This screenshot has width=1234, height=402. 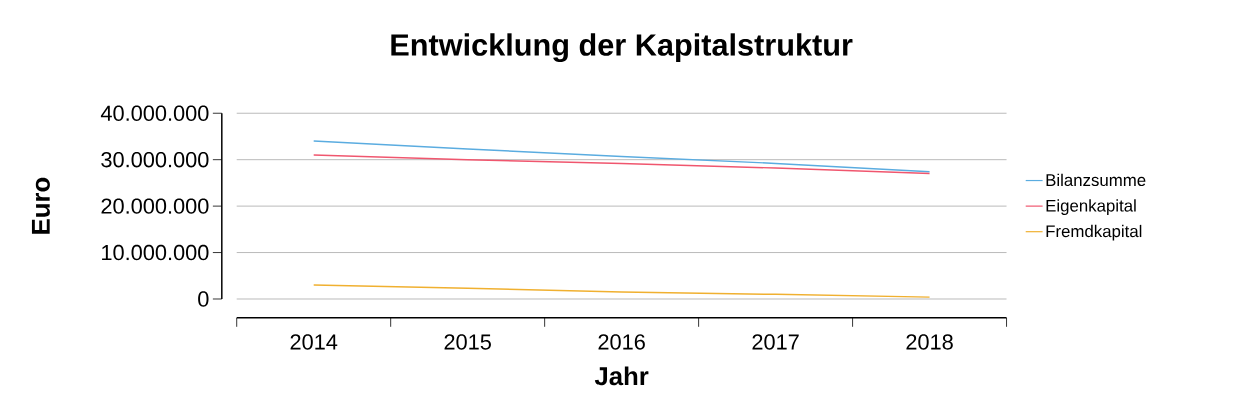 I want to click on chart-title: Entwicklung der Kapitalstruktur, so click(x=622, y=47).